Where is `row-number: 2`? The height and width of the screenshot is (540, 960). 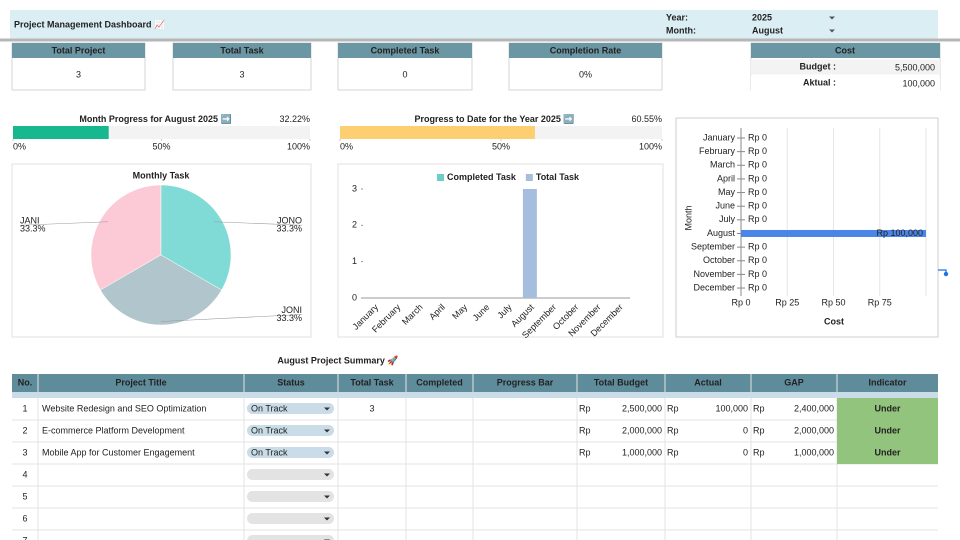
row-number: 2 is located at coordinates (24, 430).